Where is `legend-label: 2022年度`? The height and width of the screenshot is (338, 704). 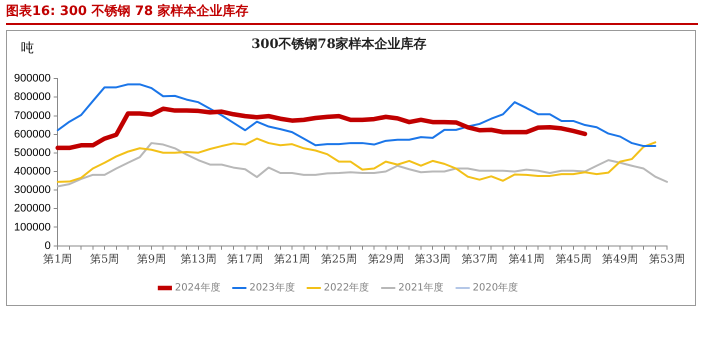
legend-label: 2022年度 is located at coordinates (347, 288).